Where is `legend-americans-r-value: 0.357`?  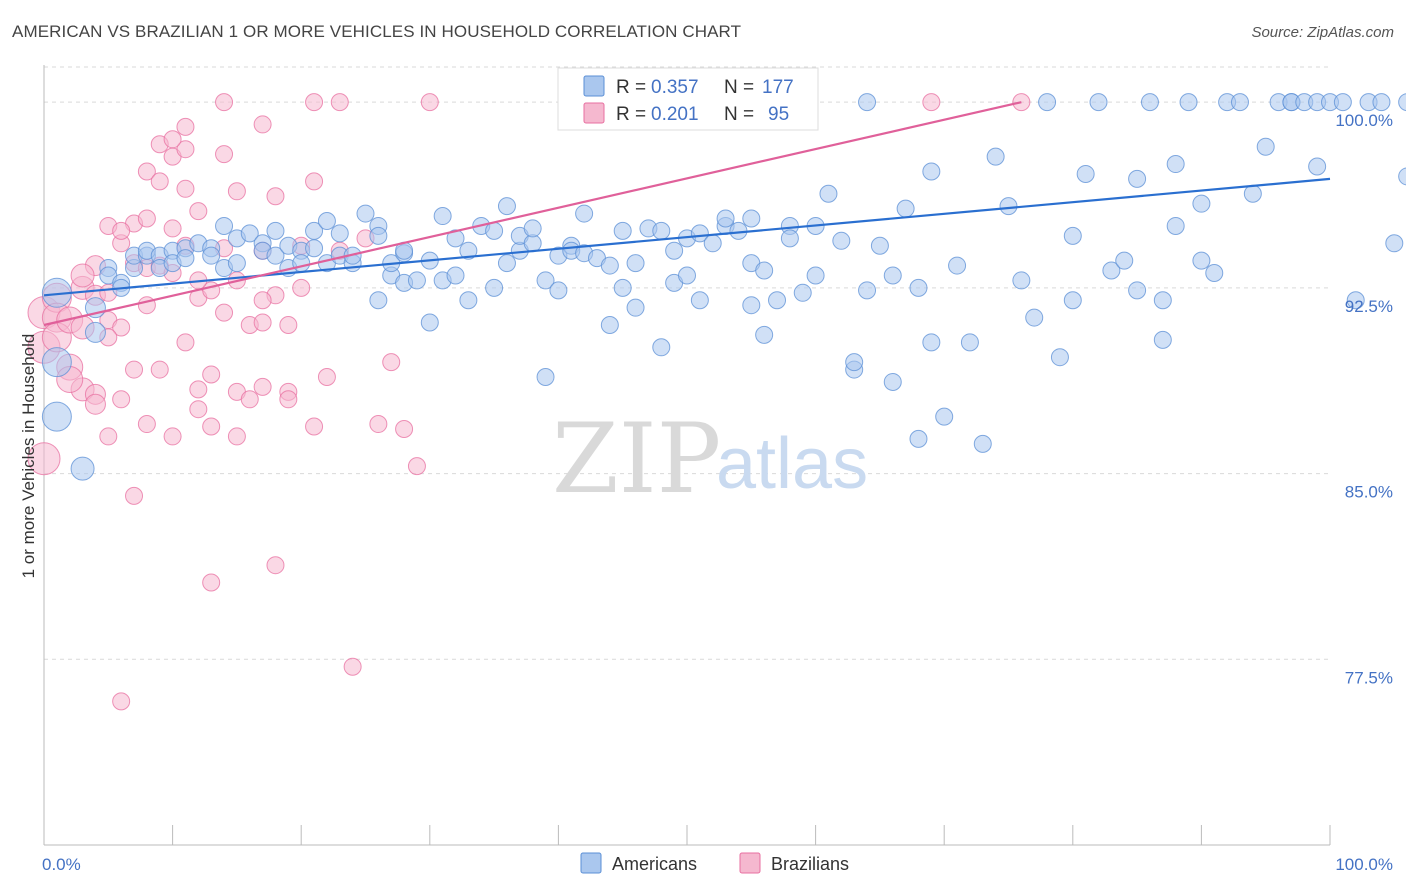
legend-americans-r-value: 0.357 is located at coordinates (675, 87).